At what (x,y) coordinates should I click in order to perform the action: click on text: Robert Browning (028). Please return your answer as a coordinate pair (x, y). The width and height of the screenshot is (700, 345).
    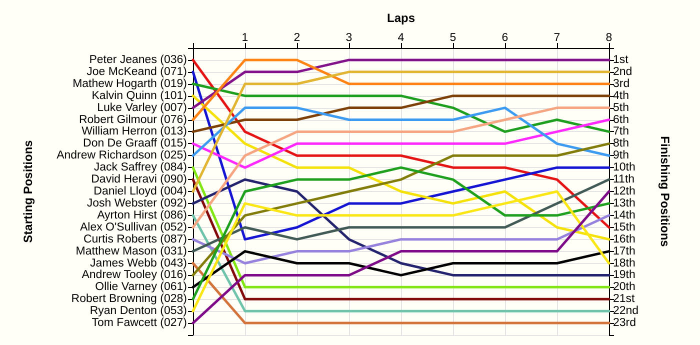
    Looking at the image, I should click on (129, 299).